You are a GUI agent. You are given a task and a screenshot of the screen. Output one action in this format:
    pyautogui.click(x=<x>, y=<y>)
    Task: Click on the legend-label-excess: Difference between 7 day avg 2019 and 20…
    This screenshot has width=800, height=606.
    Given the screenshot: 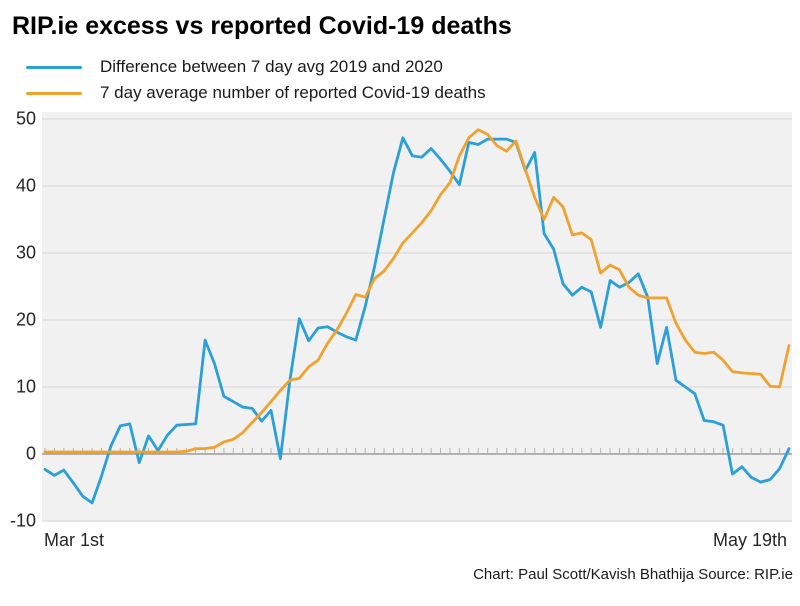 What is the action you would take?
    pyautogui.click(x=271, y=66)
    